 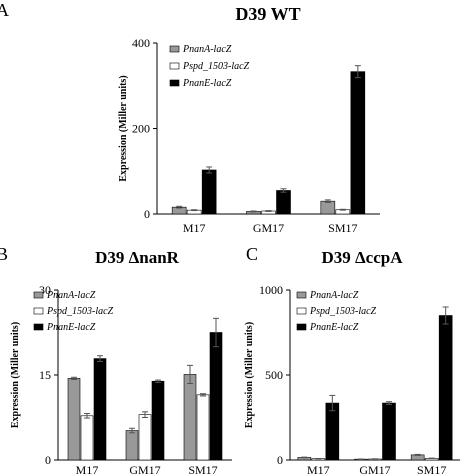 I want to click on y-tick-label: 15, so click(x=45, y=375).